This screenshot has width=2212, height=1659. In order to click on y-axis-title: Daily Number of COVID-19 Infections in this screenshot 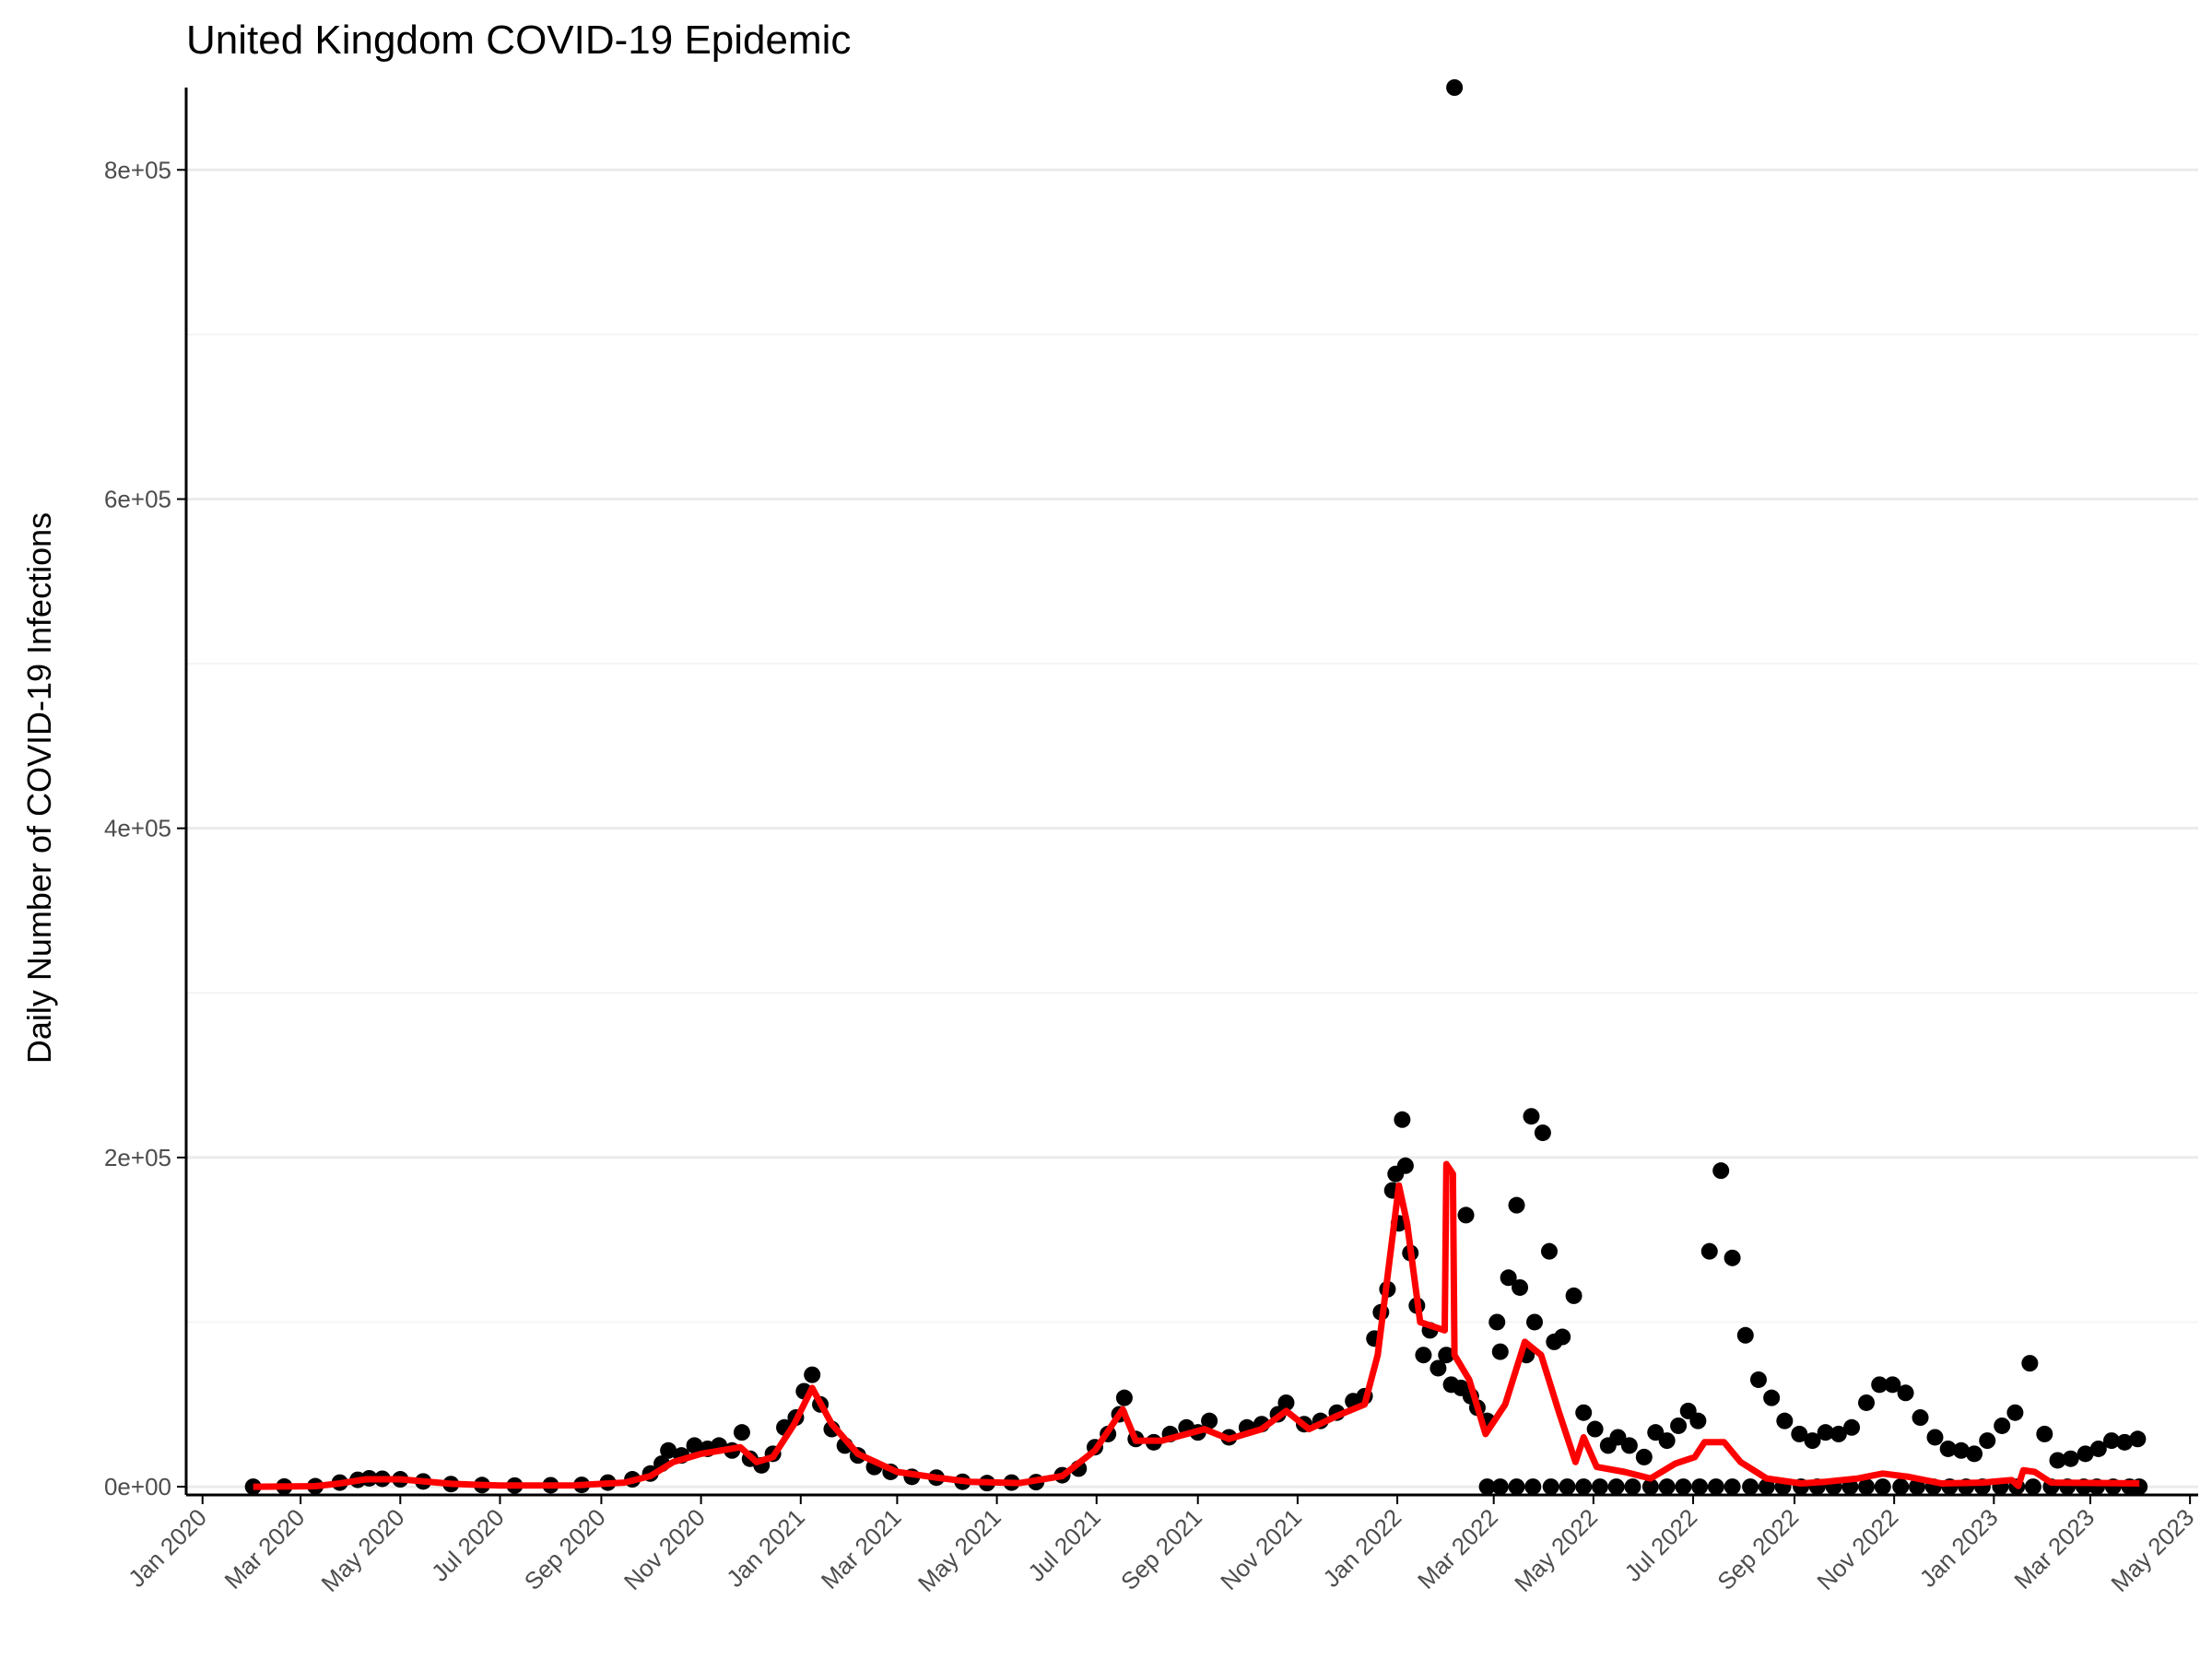, I will do `click(39, 788)`.